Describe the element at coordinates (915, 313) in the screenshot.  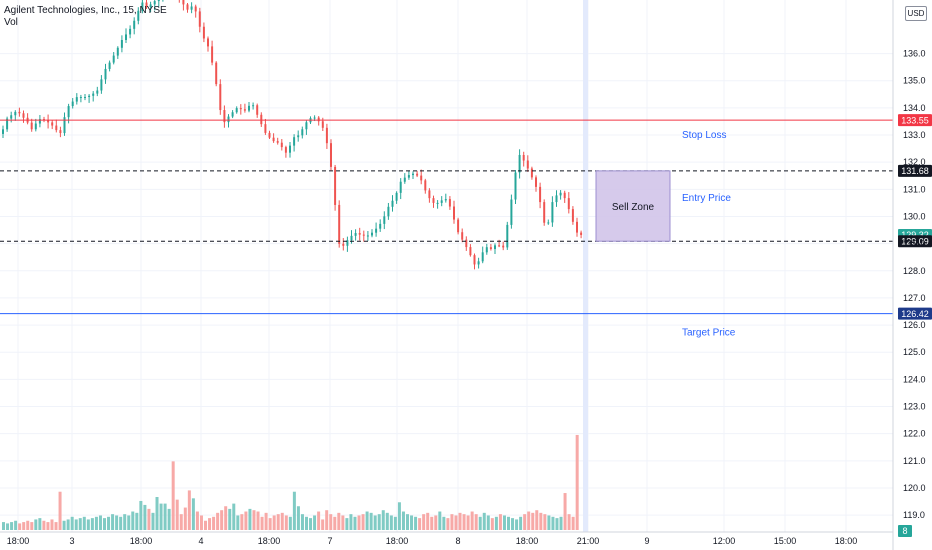
I see `price-badge-target` at that location.